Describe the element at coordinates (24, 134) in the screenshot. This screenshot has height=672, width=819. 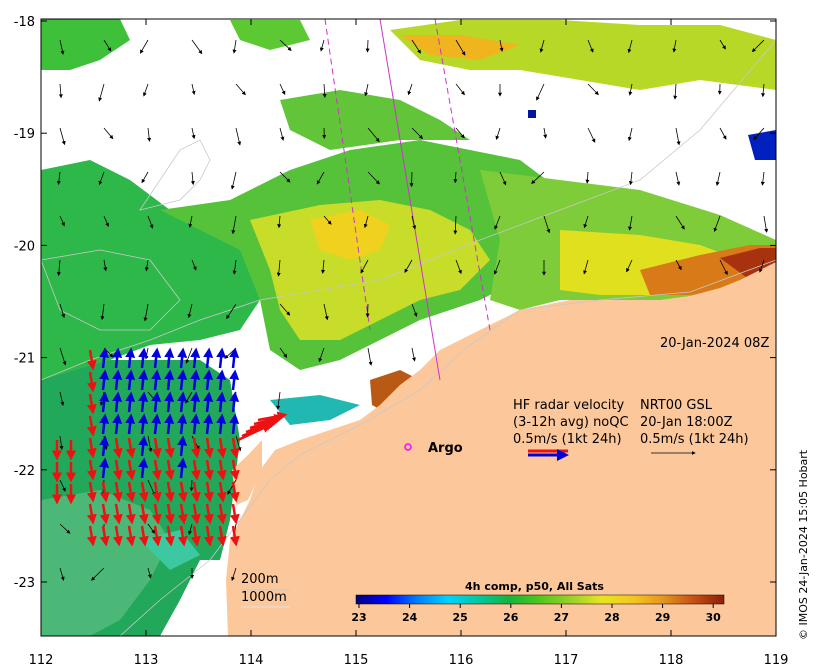
I see `y-tick-label: -19` at that location.